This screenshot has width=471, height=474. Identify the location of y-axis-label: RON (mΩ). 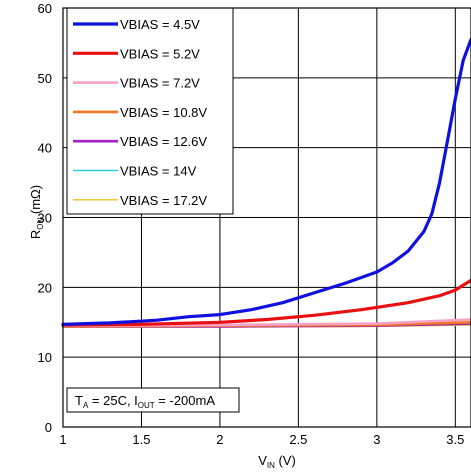
(36, 212).